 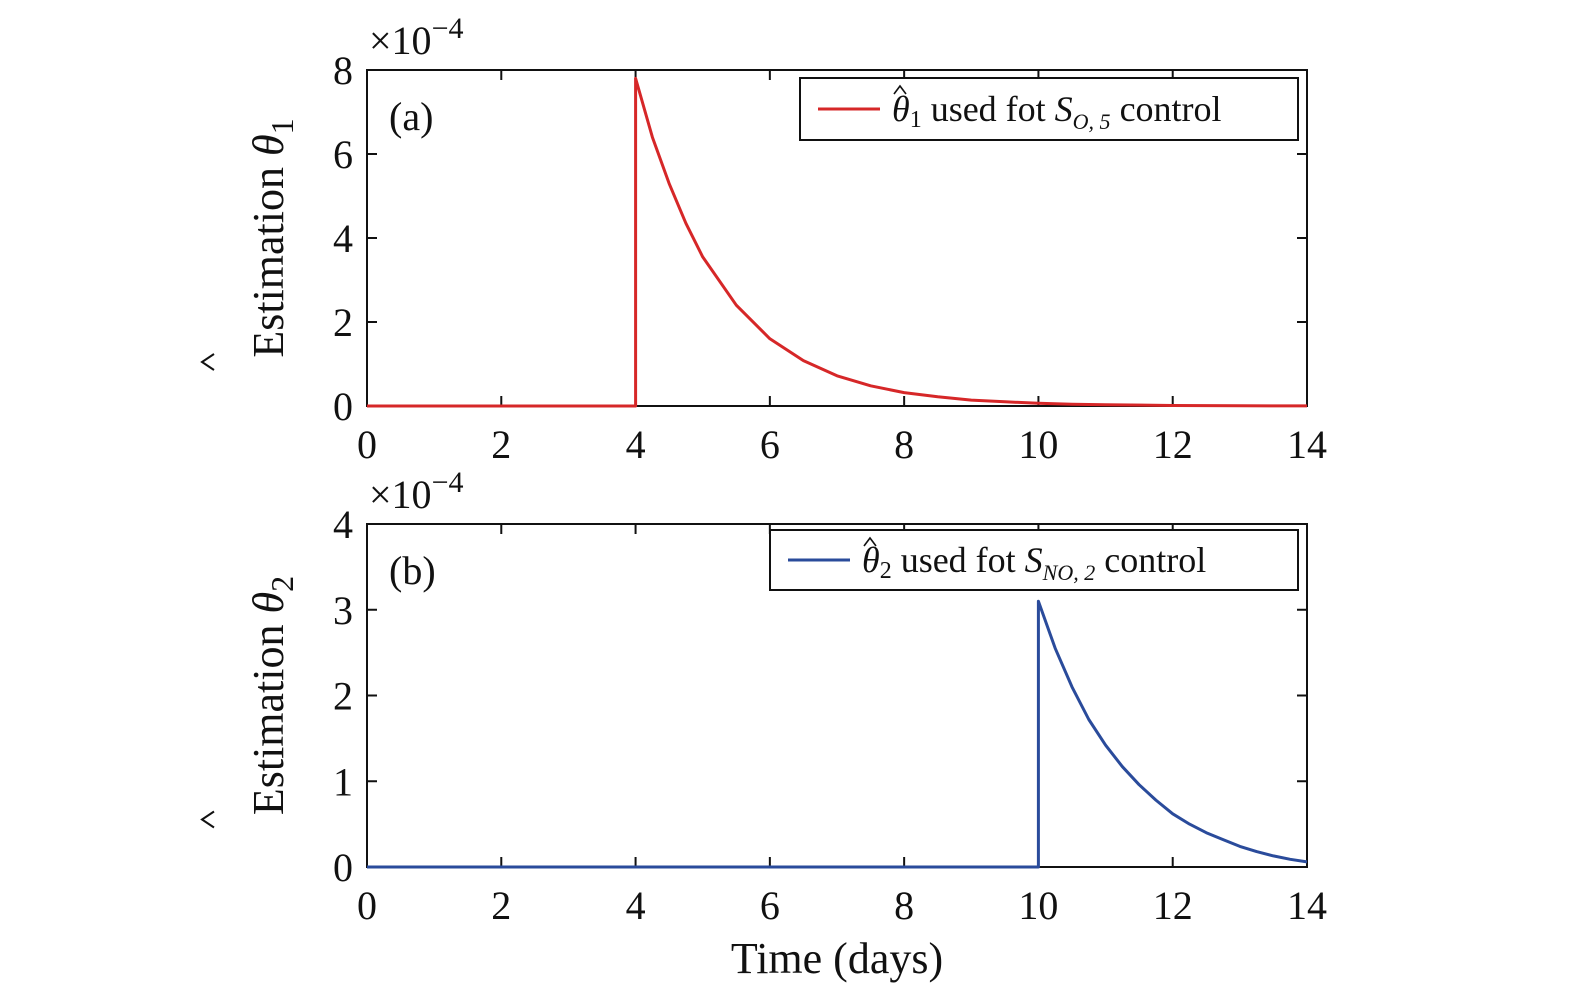 What do you see at coordinates (916, 120) in the screenshot?
I see `legend-symbol-subscript: 1` at bounding box center [916, 120].